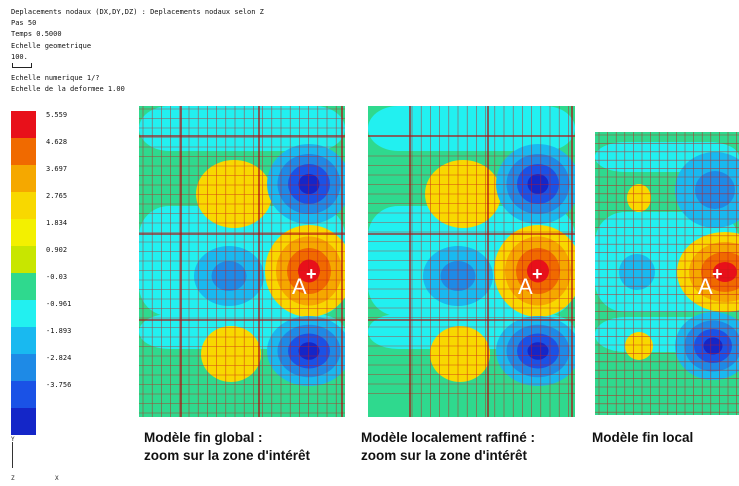 The width and height of the screenshot is (739, 486). I want to click on caption-refined-line2: zoom sur la zone d'intérêt, so click(444, 455).